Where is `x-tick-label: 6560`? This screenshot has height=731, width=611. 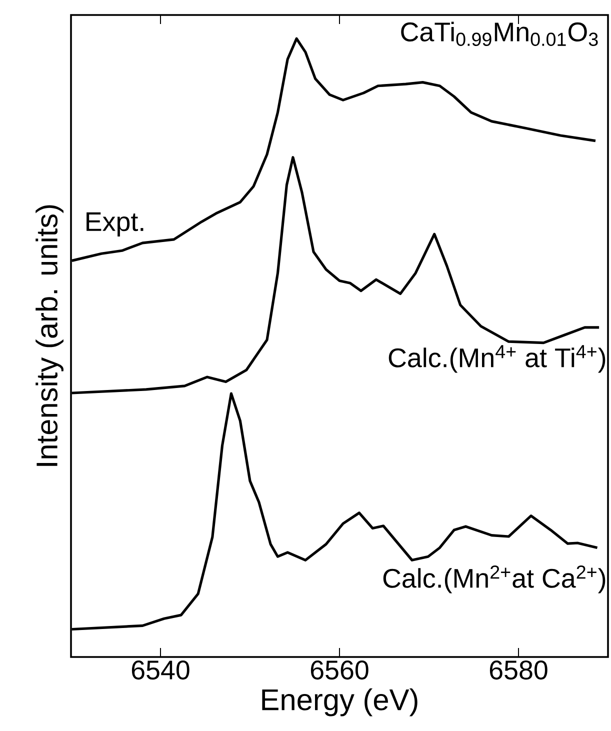
x-tick-label: 6560 is located at coordinates (339, 670).